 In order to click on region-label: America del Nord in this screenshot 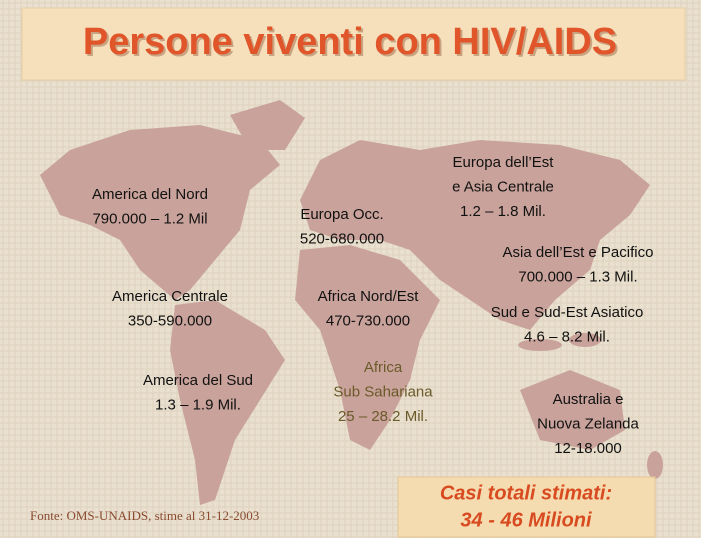, I will do `click(150, 194)`.